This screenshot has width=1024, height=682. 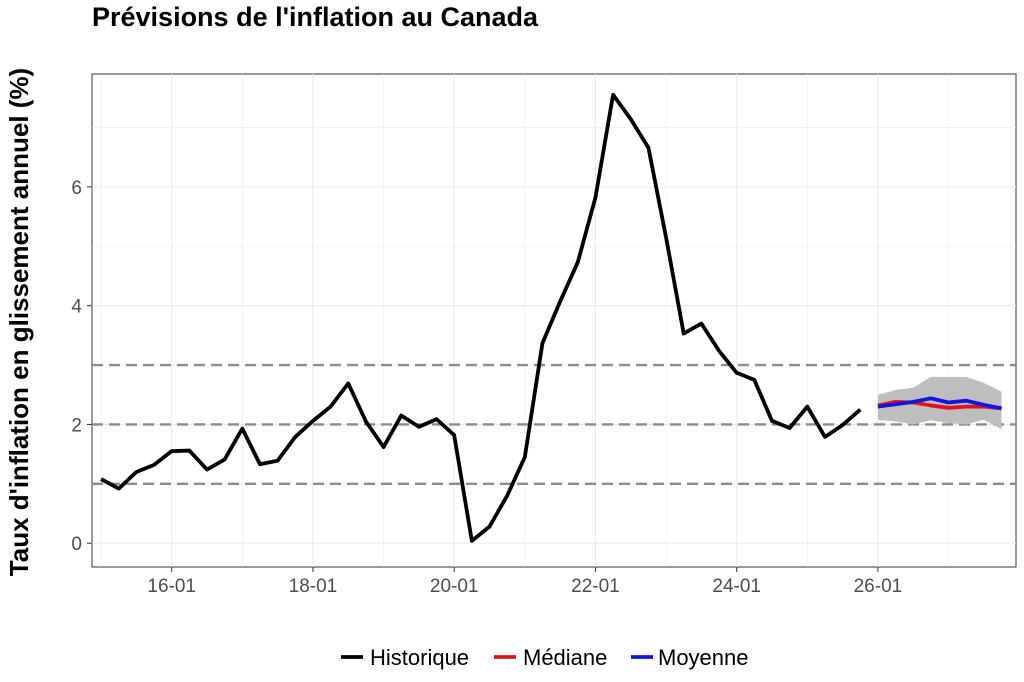 What do you see at coordinates (703, 657) in the screenshot?
I see `legend-label-moyenne: Moyenne` at bounding box center [703, 657].